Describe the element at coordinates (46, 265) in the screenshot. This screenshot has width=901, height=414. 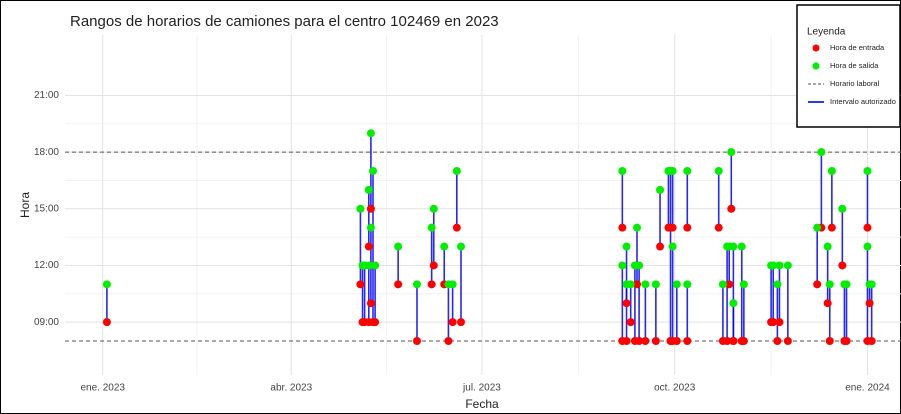
I see `y-tick-label: 12:00` at that location.